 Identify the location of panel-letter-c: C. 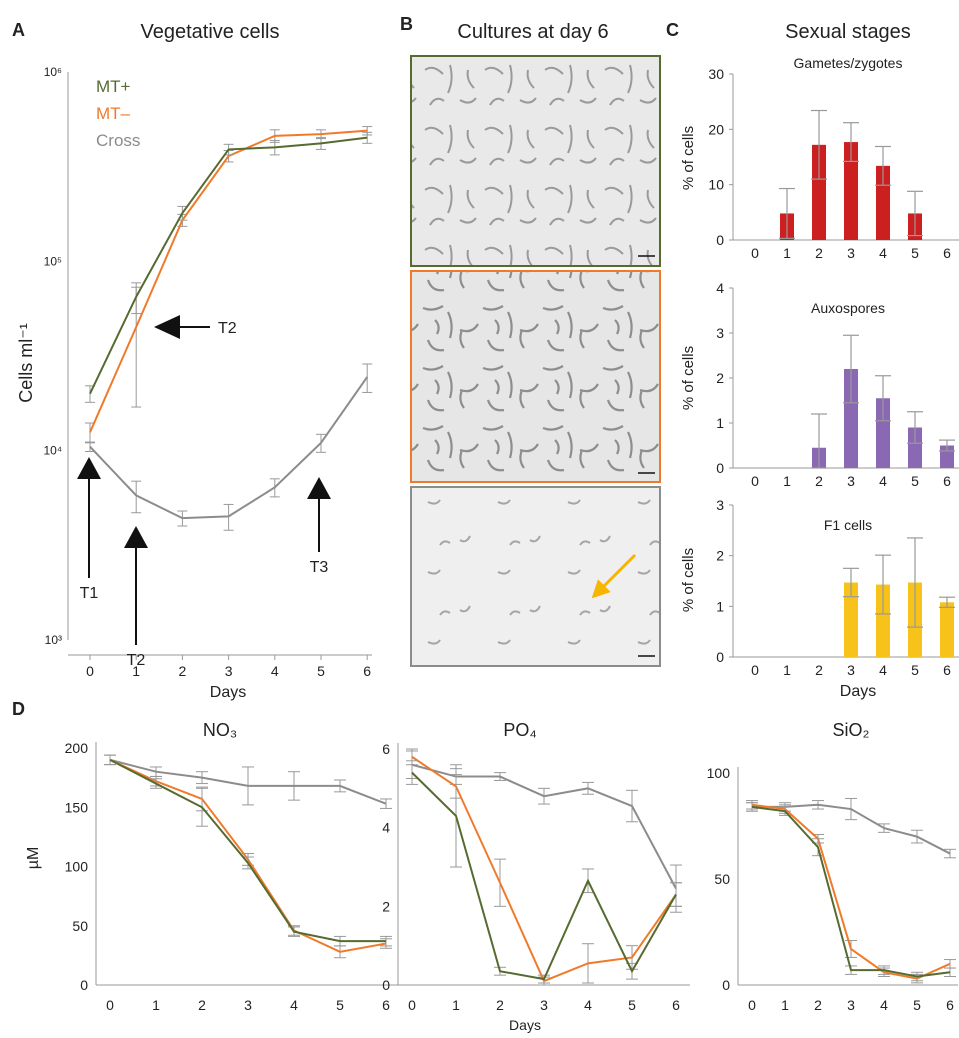
(672, 30).